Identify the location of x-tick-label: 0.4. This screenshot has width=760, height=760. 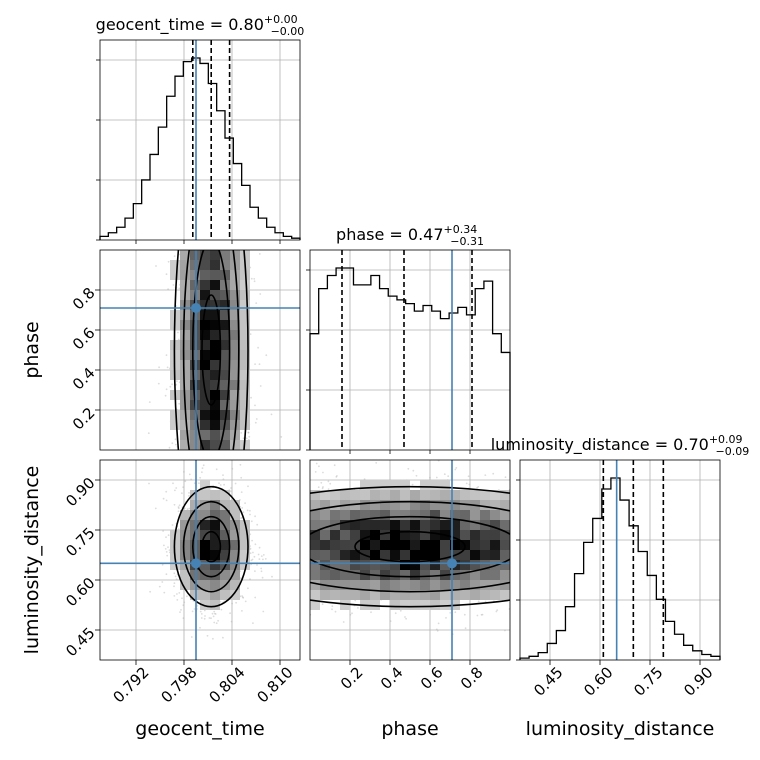
(392, 678).